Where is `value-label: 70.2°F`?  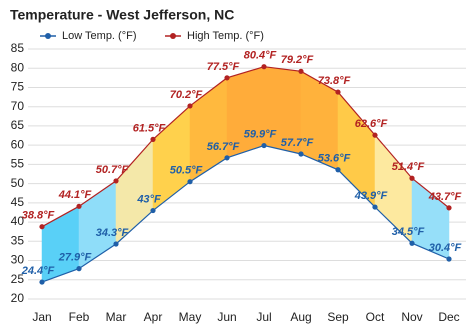 value-label: 70.2°F is located at coordinates (186, 95).